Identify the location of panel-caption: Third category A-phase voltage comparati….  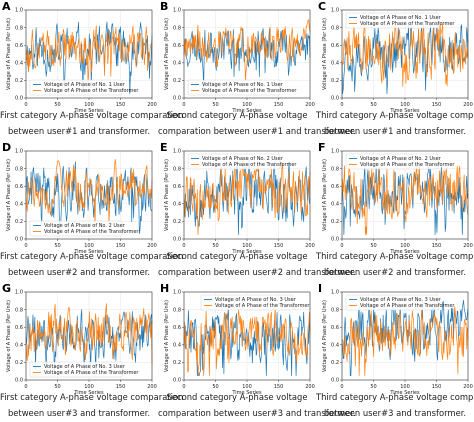
(395, 264).